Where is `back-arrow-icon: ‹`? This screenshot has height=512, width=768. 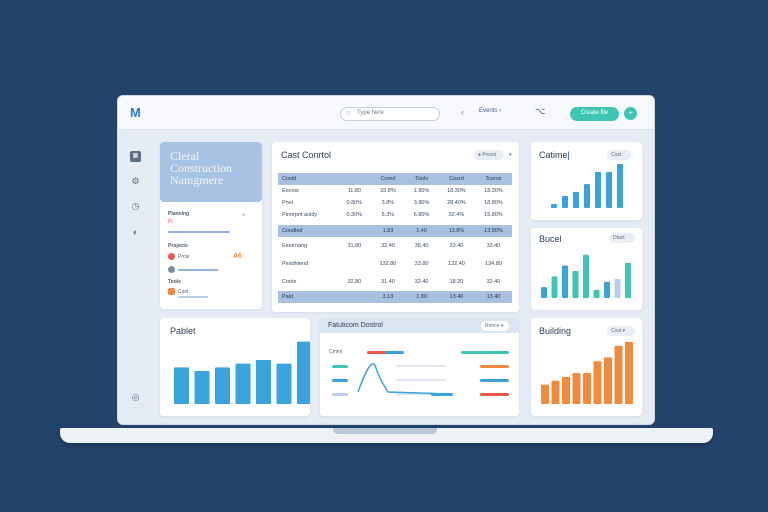
back-arrow-icon: ‹ is located at coordinates (462, 112).